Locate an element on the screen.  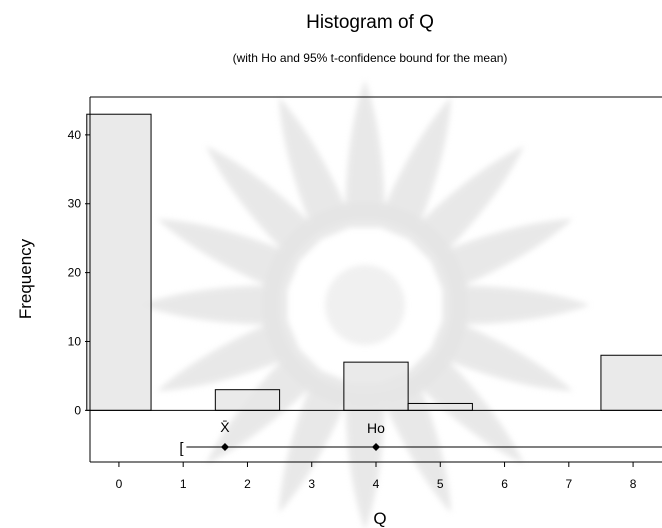
chart-title: Histogram of Q is located at coordinates (370, 22).